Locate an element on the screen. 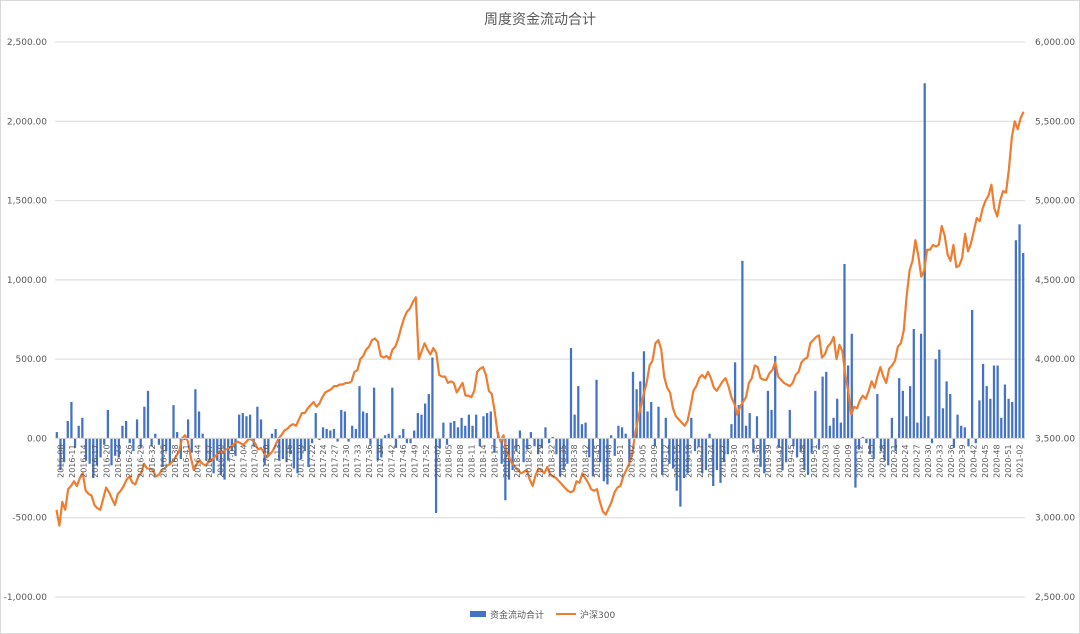 The width and height of the screenshot is (1080, 634). x-tick-label: 2020-27 is located at coordinates (917, 460).